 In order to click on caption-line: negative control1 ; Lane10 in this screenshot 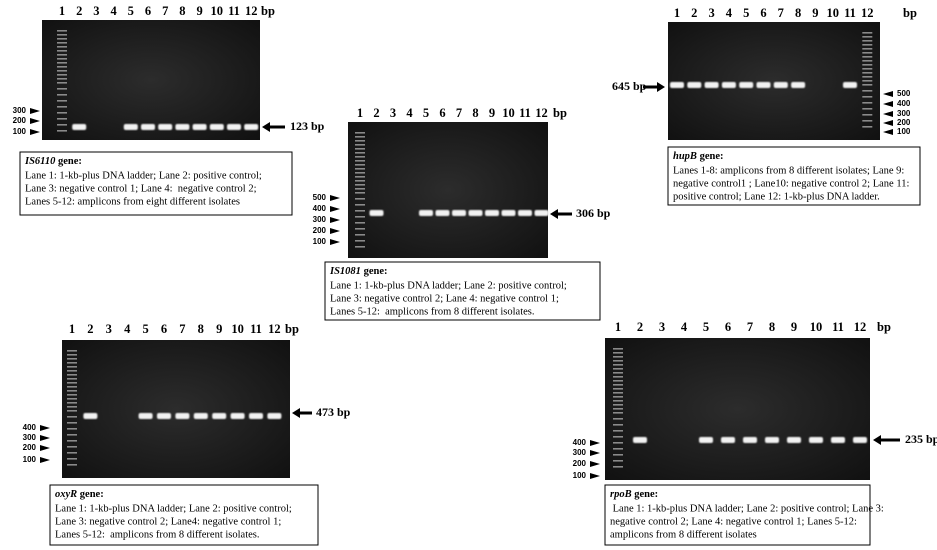, I will do `click(791, 183)`.